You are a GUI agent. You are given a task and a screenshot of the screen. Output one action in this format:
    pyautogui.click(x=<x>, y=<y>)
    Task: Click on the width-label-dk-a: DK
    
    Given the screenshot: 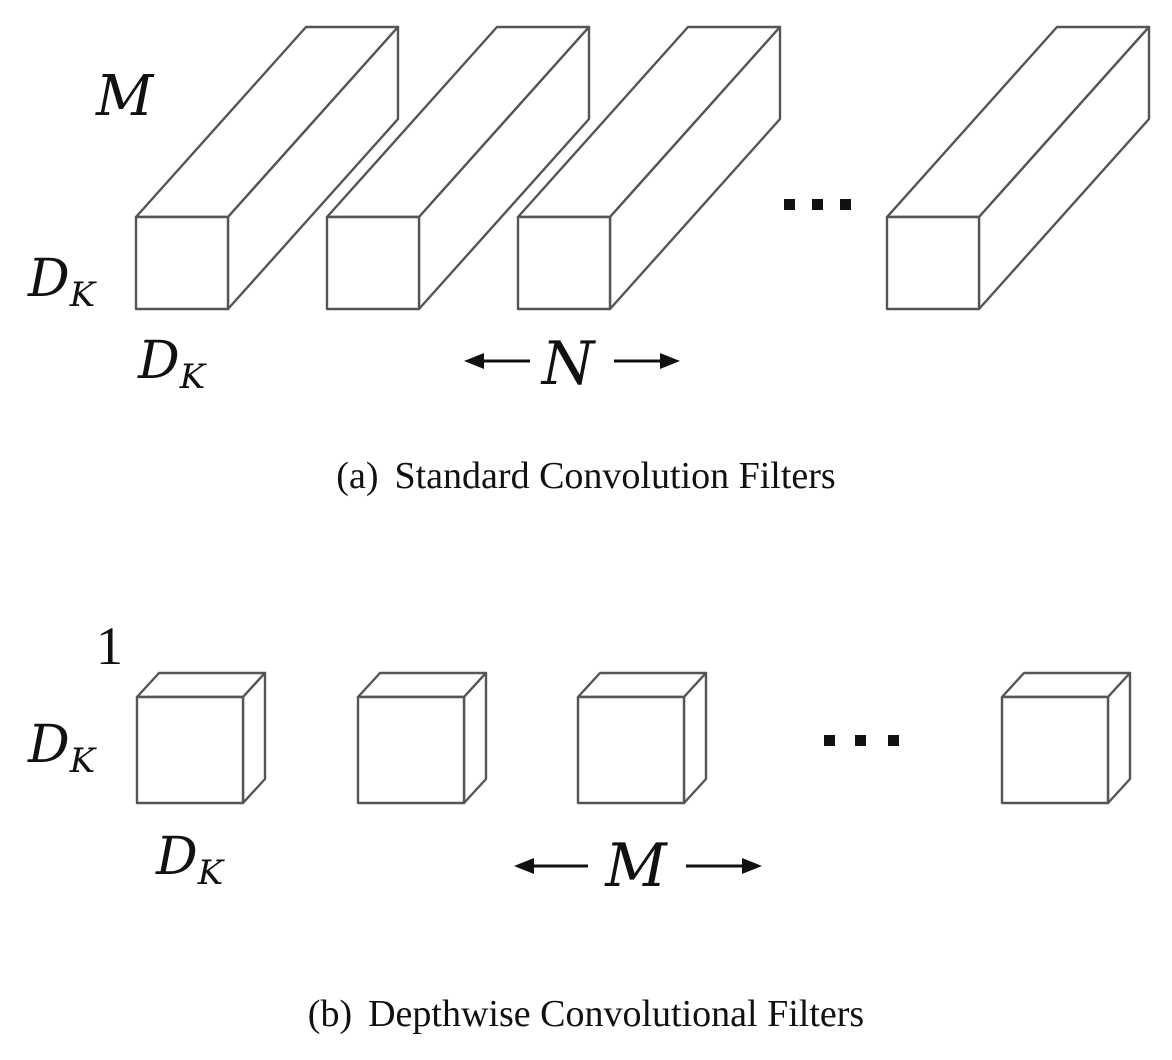 What is the action you would take?
    pyautogui.click(x=172, y=364)
    